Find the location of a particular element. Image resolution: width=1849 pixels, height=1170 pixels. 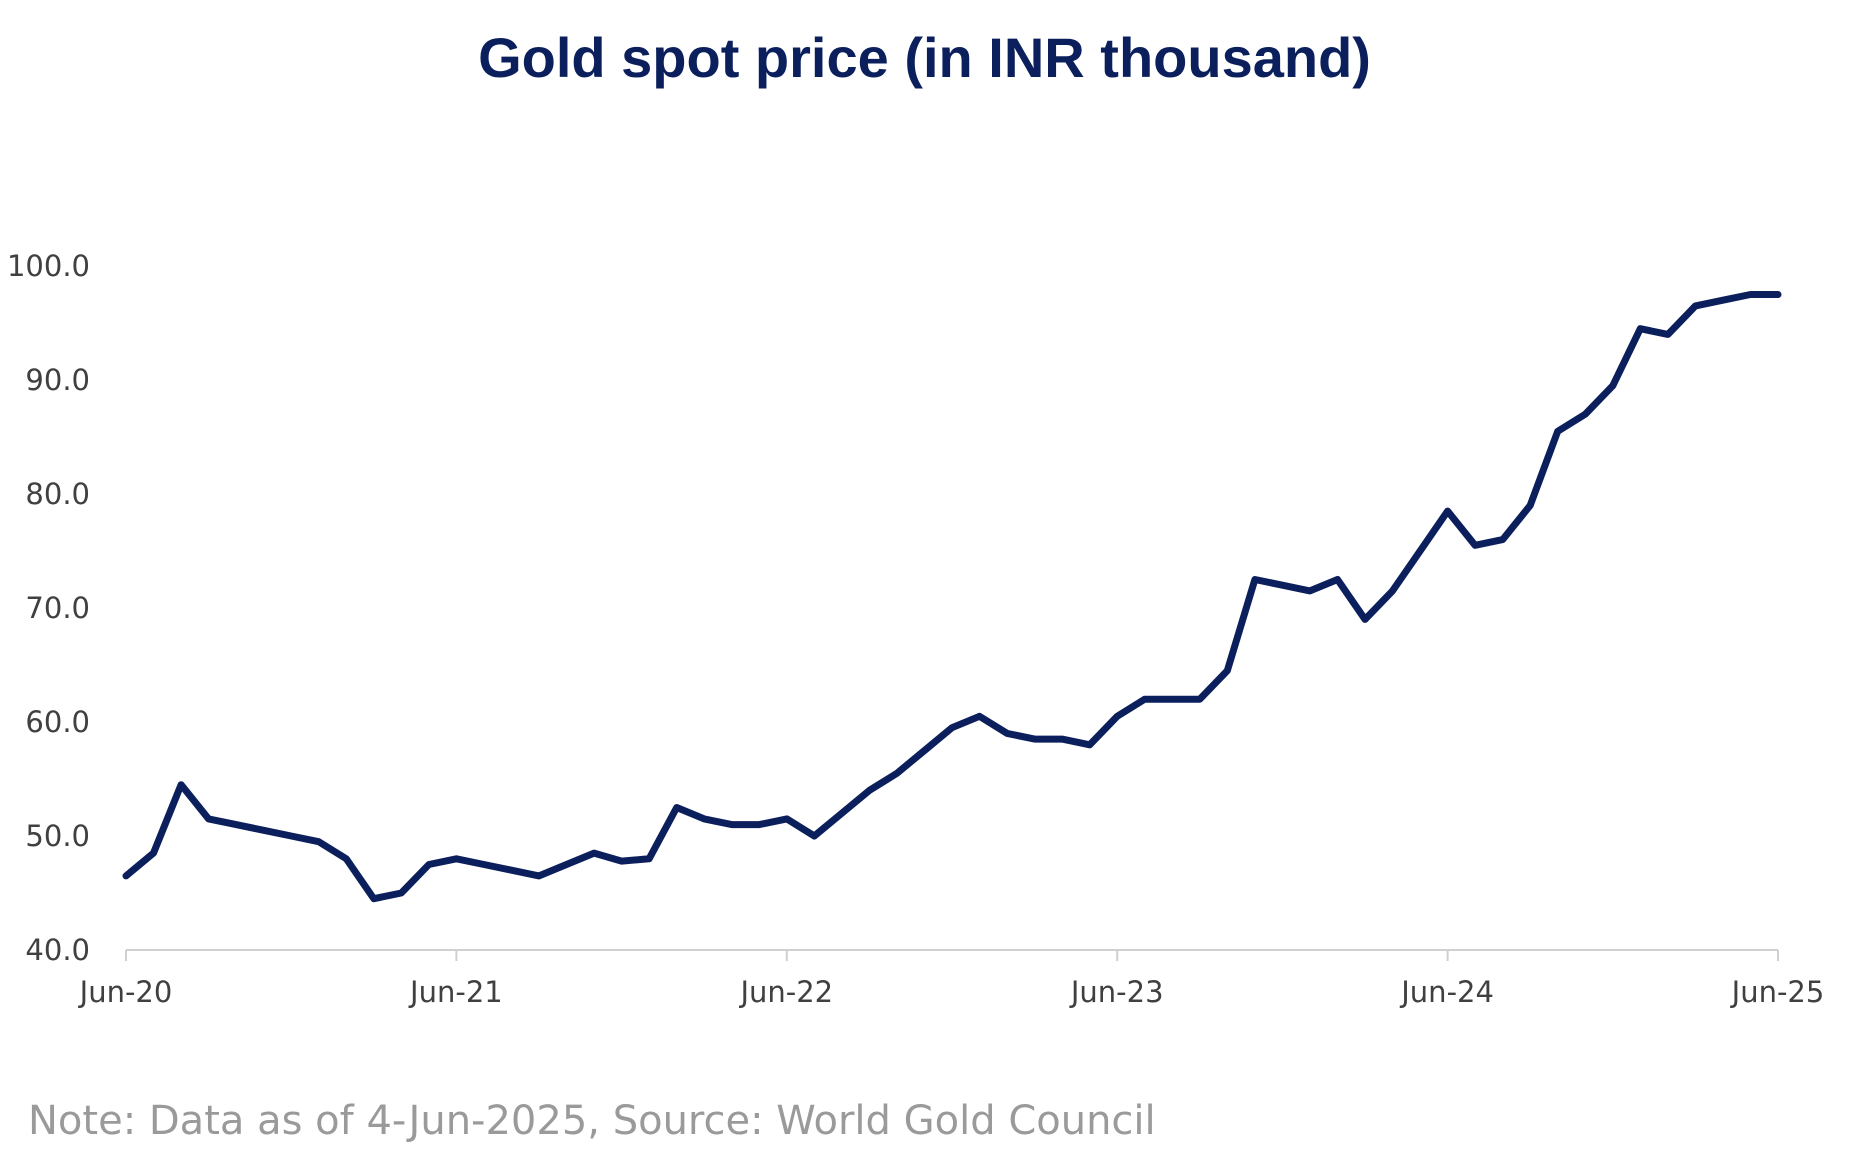

x-tick-label: Jun-21 is located at coordinates (455, 992).